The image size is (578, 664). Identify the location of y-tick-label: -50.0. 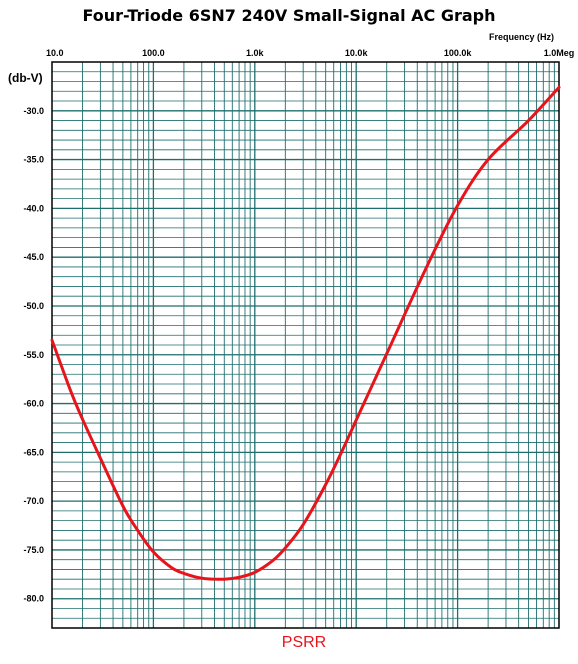
(33, 306).